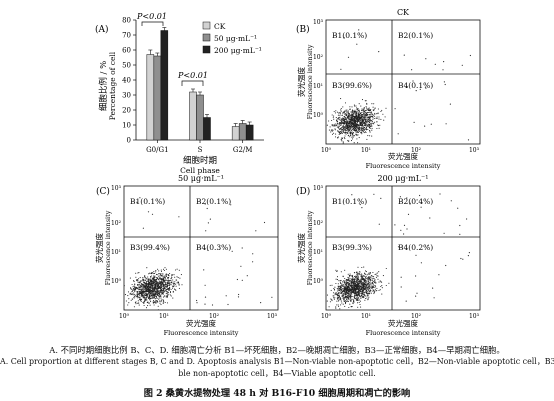 The image size is (554, 401). Describe the element at coordinates (242, 132) in the screenshot. I see `bar` at that location.